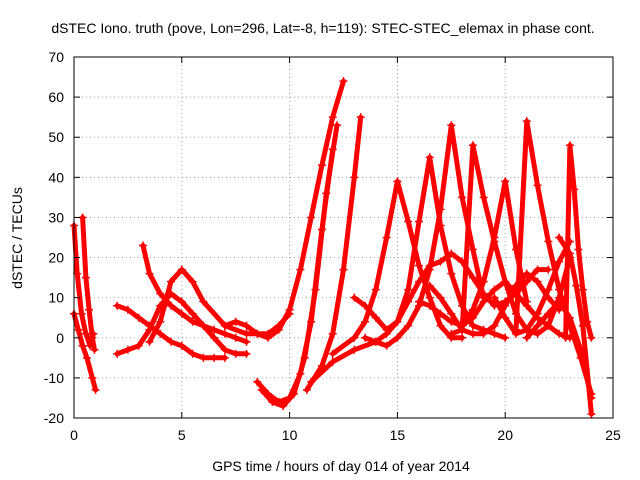  I want to click on x-tick-label: 5, so click(182, 435).